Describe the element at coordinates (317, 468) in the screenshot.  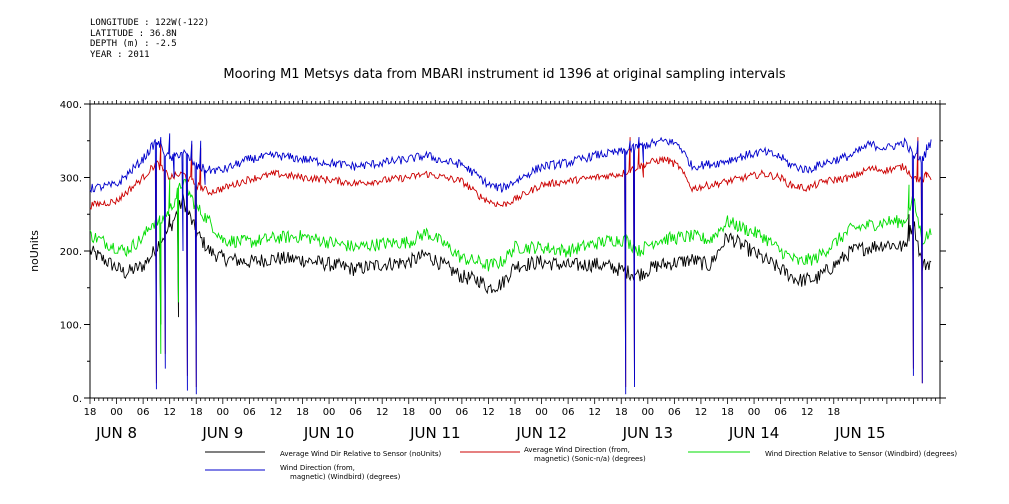
I see `legend-label: Wind Direction (from,` at that location.